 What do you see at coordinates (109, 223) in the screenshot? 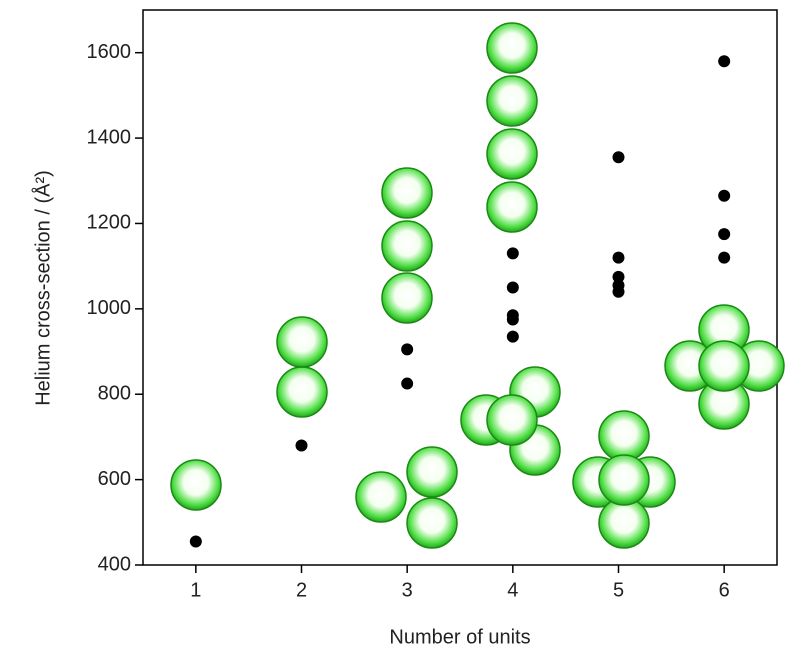
I see `y-tick-label: 1200` at bounding box center [109, 223].